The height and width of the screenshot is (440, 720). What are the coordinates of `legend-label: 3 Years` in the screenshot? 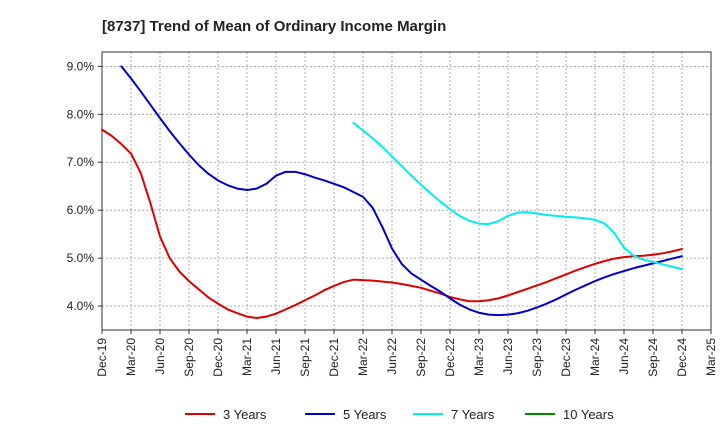 It's located at (245, 414).